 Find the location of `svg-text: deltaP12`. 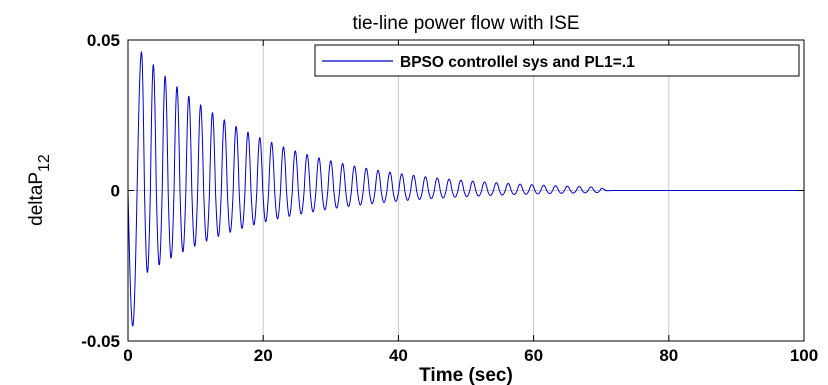

svg-text: deltaP12 is located at coordinates (39, 190).